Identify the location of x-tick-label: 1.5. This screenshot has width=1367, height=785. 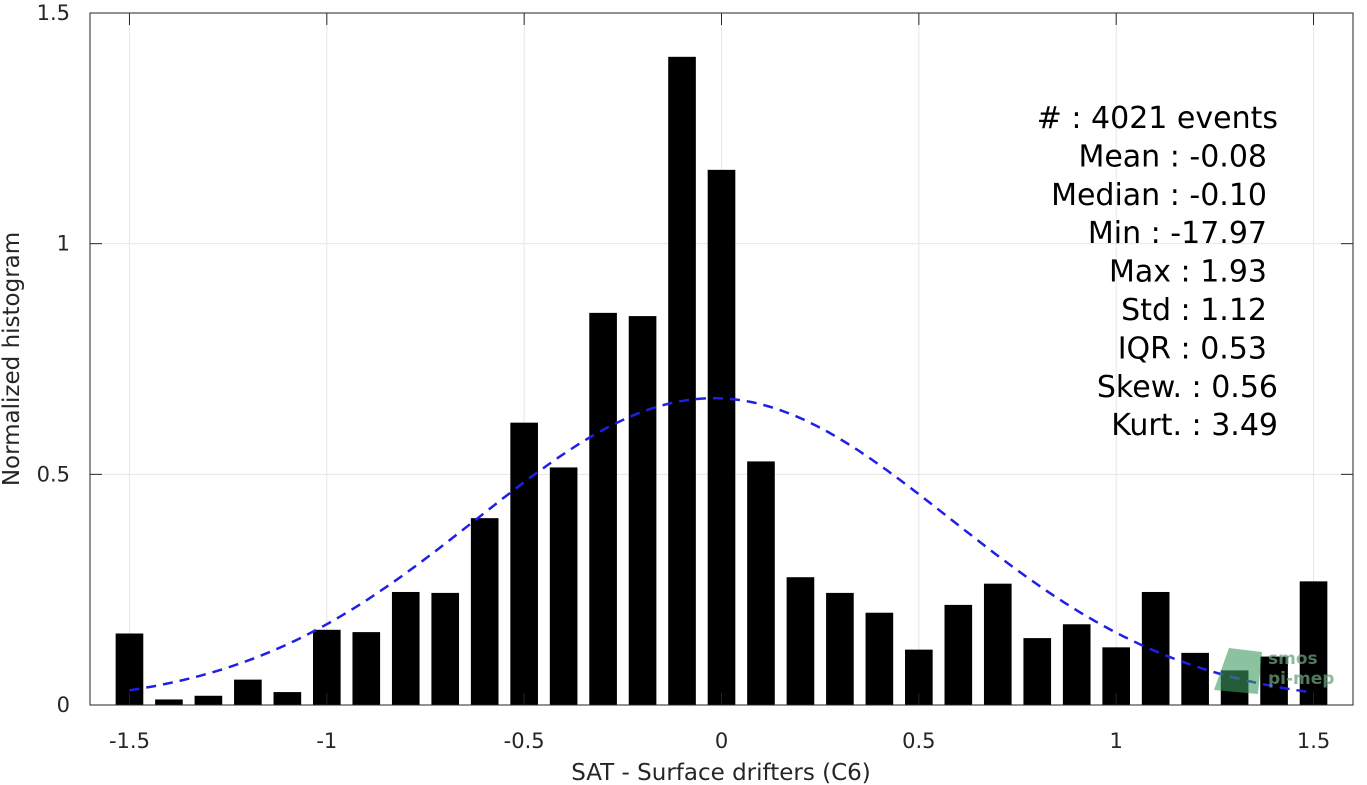
(1313, 741).